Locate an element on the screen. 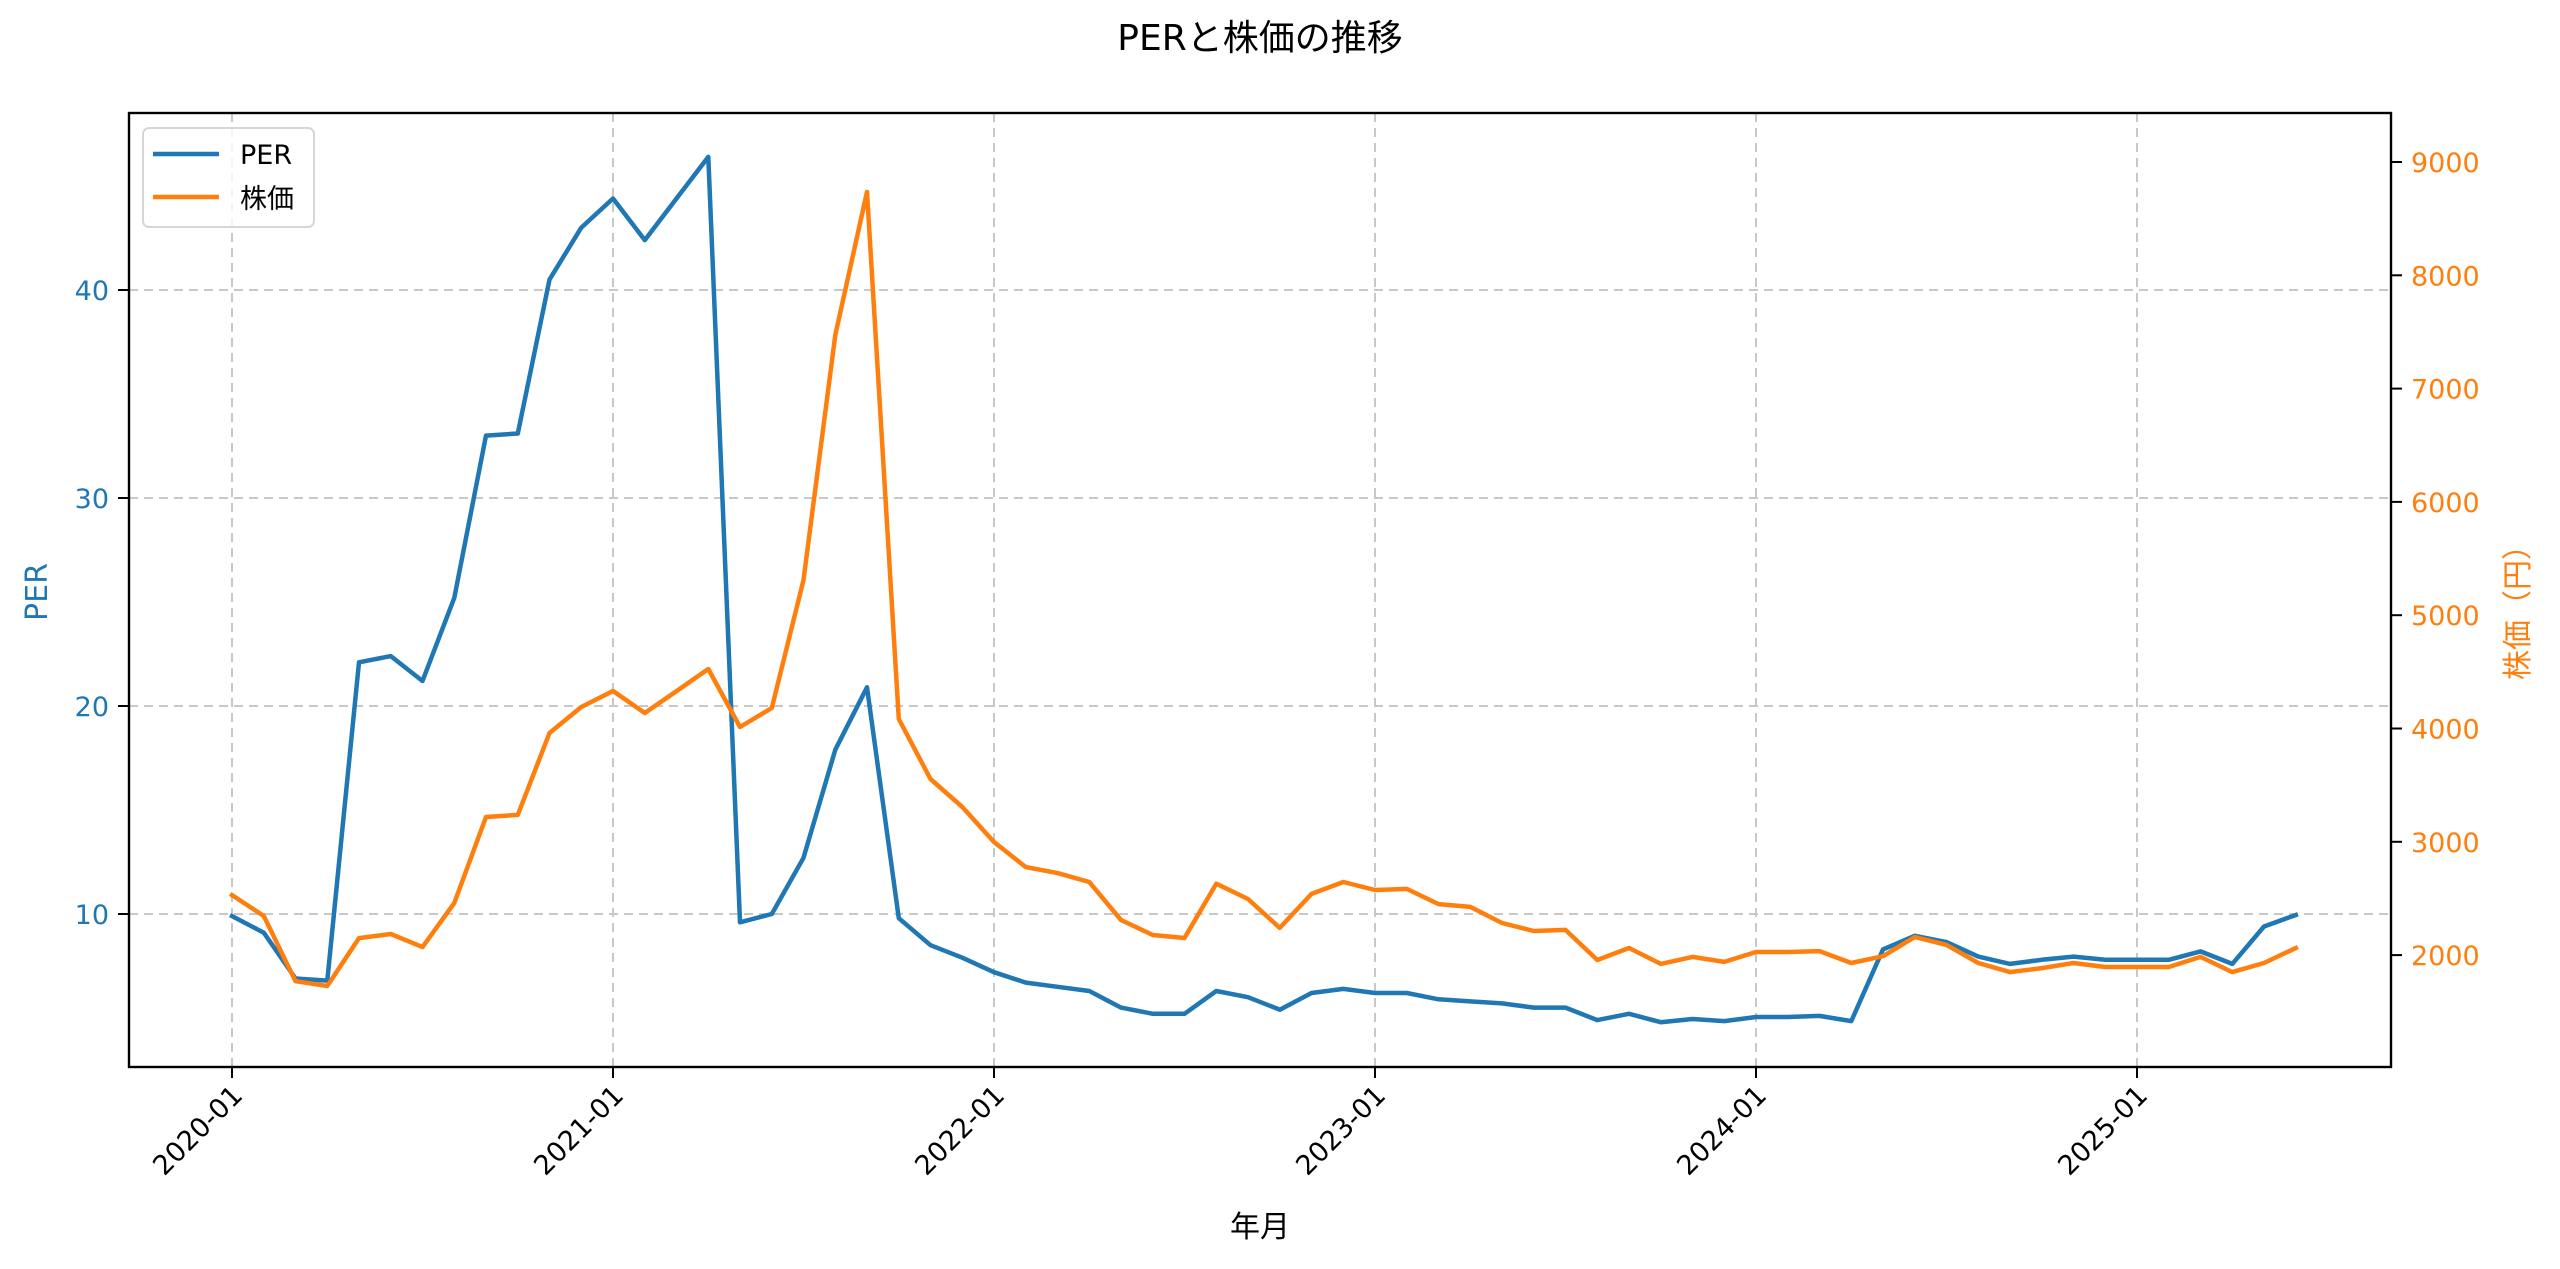 The width and height of the screenshot is (2560, 1269). y-right-tick-label: 4000 is located at coordinates (2445, 730).